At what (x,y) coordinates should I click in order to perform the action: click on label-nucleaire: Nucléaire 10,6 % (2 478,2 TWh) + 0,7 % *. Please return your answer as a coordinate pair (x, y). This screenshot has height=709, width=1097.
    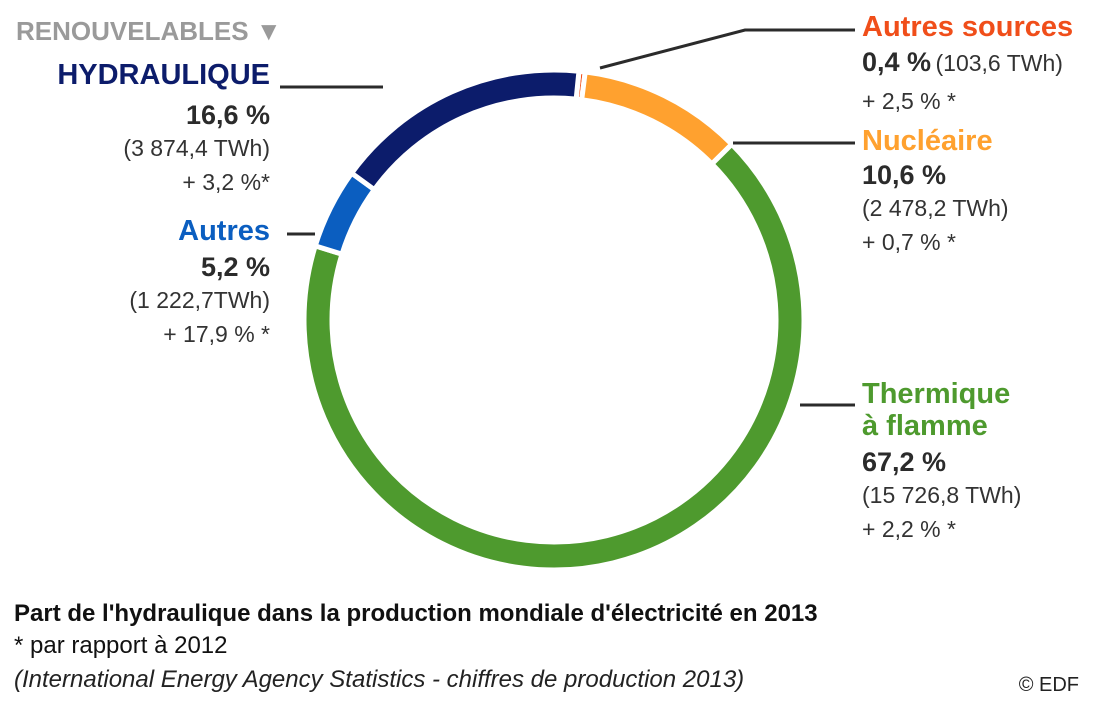
    Looking at the image, I should click on (935, 191).